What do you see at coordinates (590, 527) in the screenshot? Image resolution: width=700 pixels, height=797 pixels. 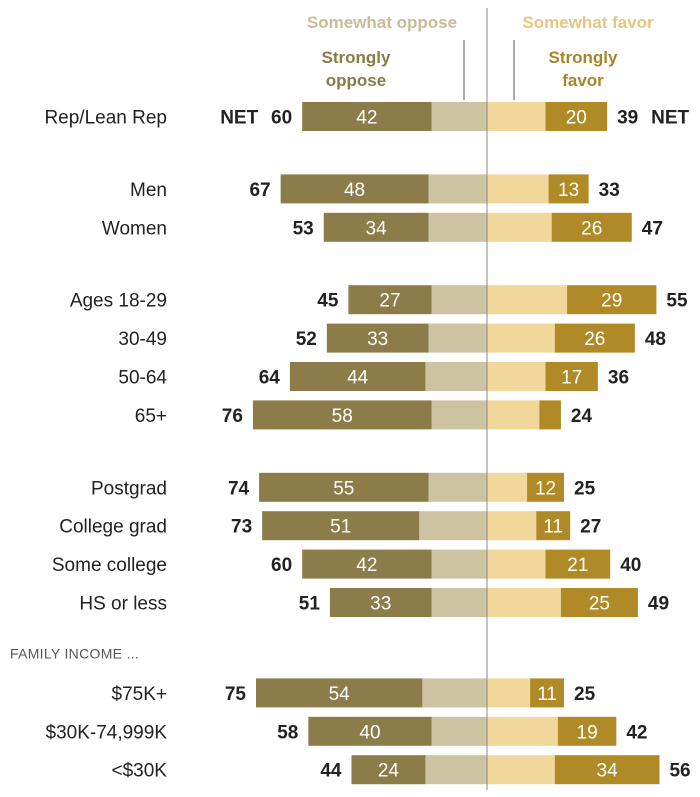 I see `net-favor-value: 27` at bounding box center [590, 527].